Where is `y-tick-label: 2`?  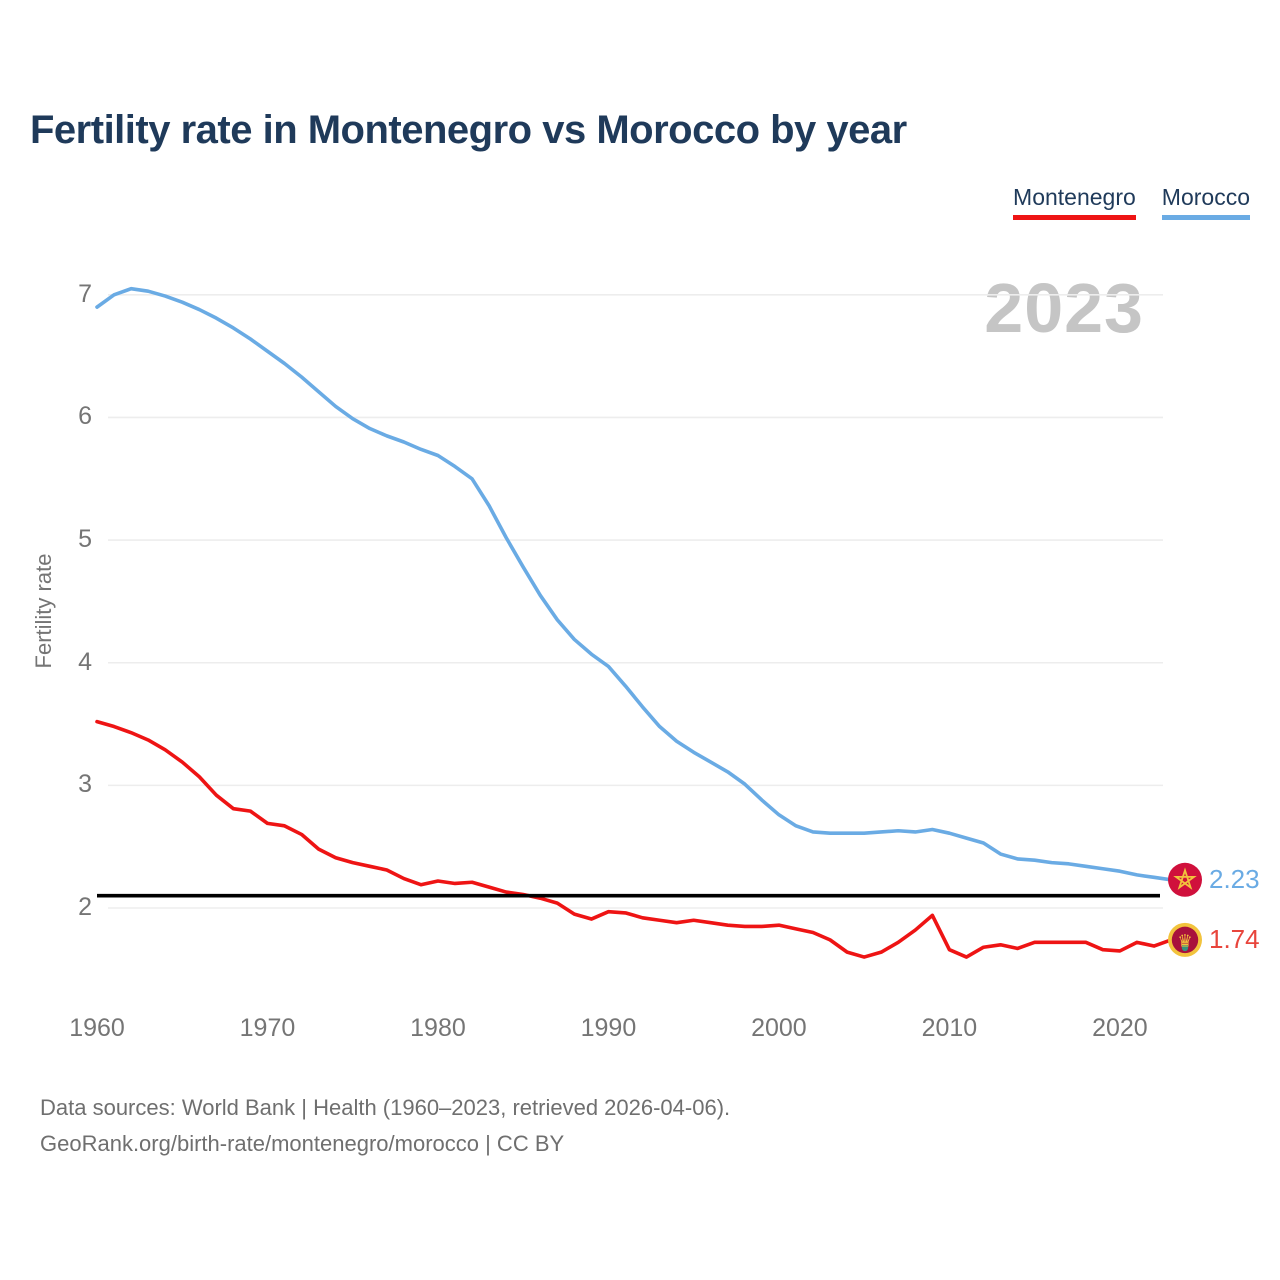 y-tick-label: 2 is located at coordinates (85, 907).